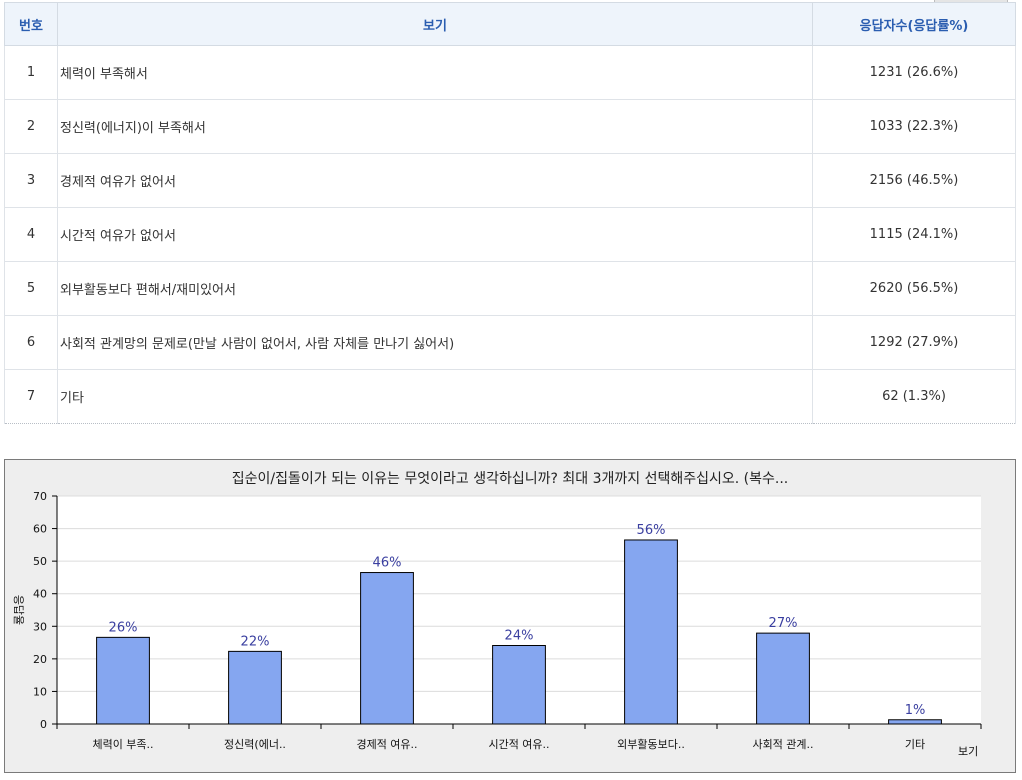 This screenshot has height=780, width=1022. Describe the element at coordinates (40, 691) in the screenshot. I see `y-tick-label: 10` at that location.